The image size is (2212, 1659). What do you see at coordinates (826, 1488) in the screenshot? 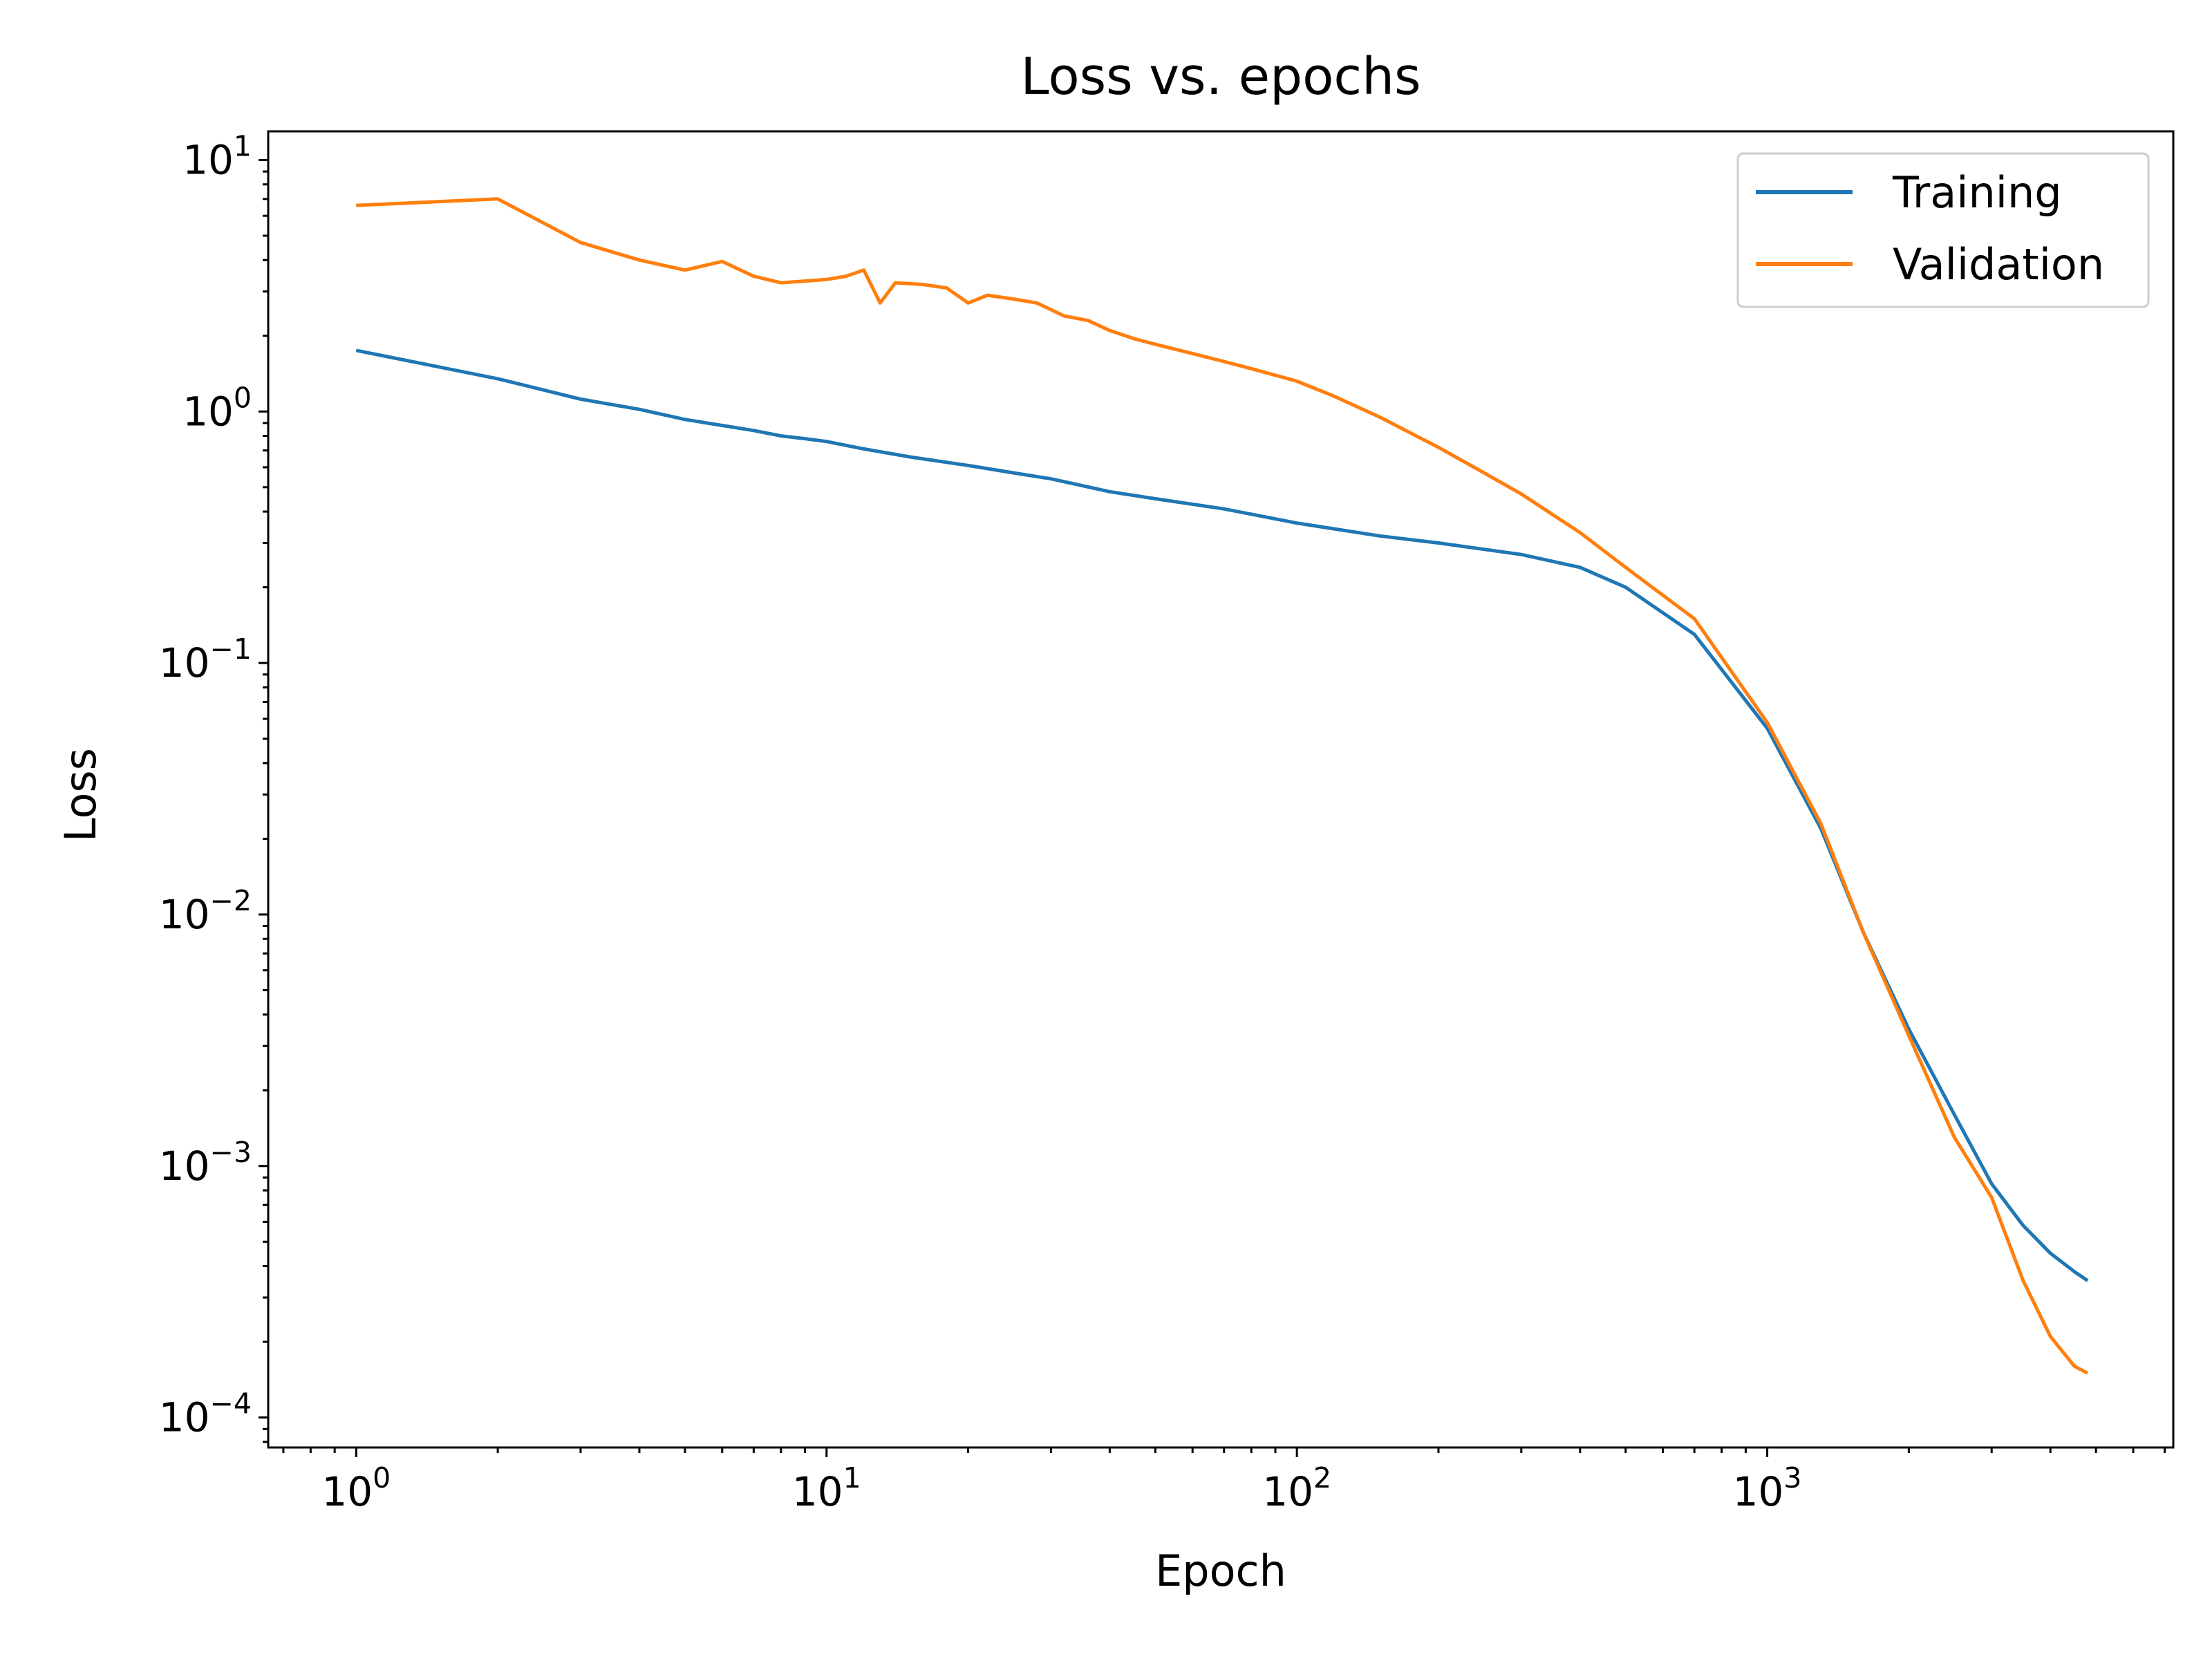
I see `x-tick-label: 10¹` at bounding box center [826, 1488].